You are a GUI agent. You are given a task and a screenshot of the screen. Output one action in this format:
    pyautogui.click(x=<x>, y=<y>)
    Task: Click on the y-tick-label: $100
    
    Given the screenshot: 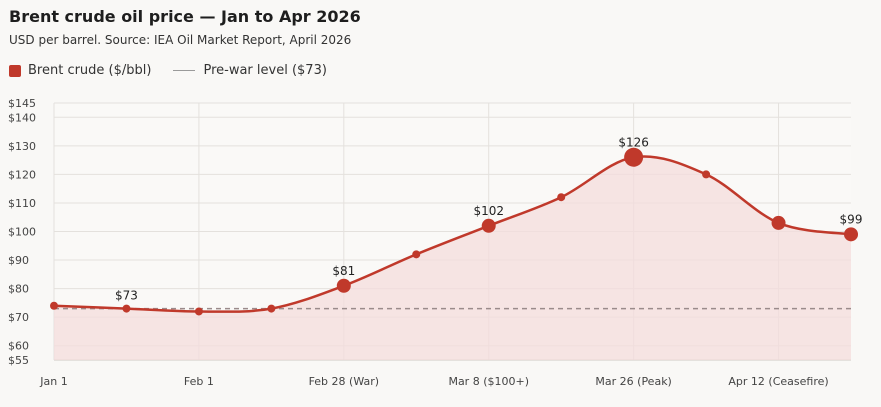 What is the action you would take?
    pyautogui.click(x=22, y=232)
    